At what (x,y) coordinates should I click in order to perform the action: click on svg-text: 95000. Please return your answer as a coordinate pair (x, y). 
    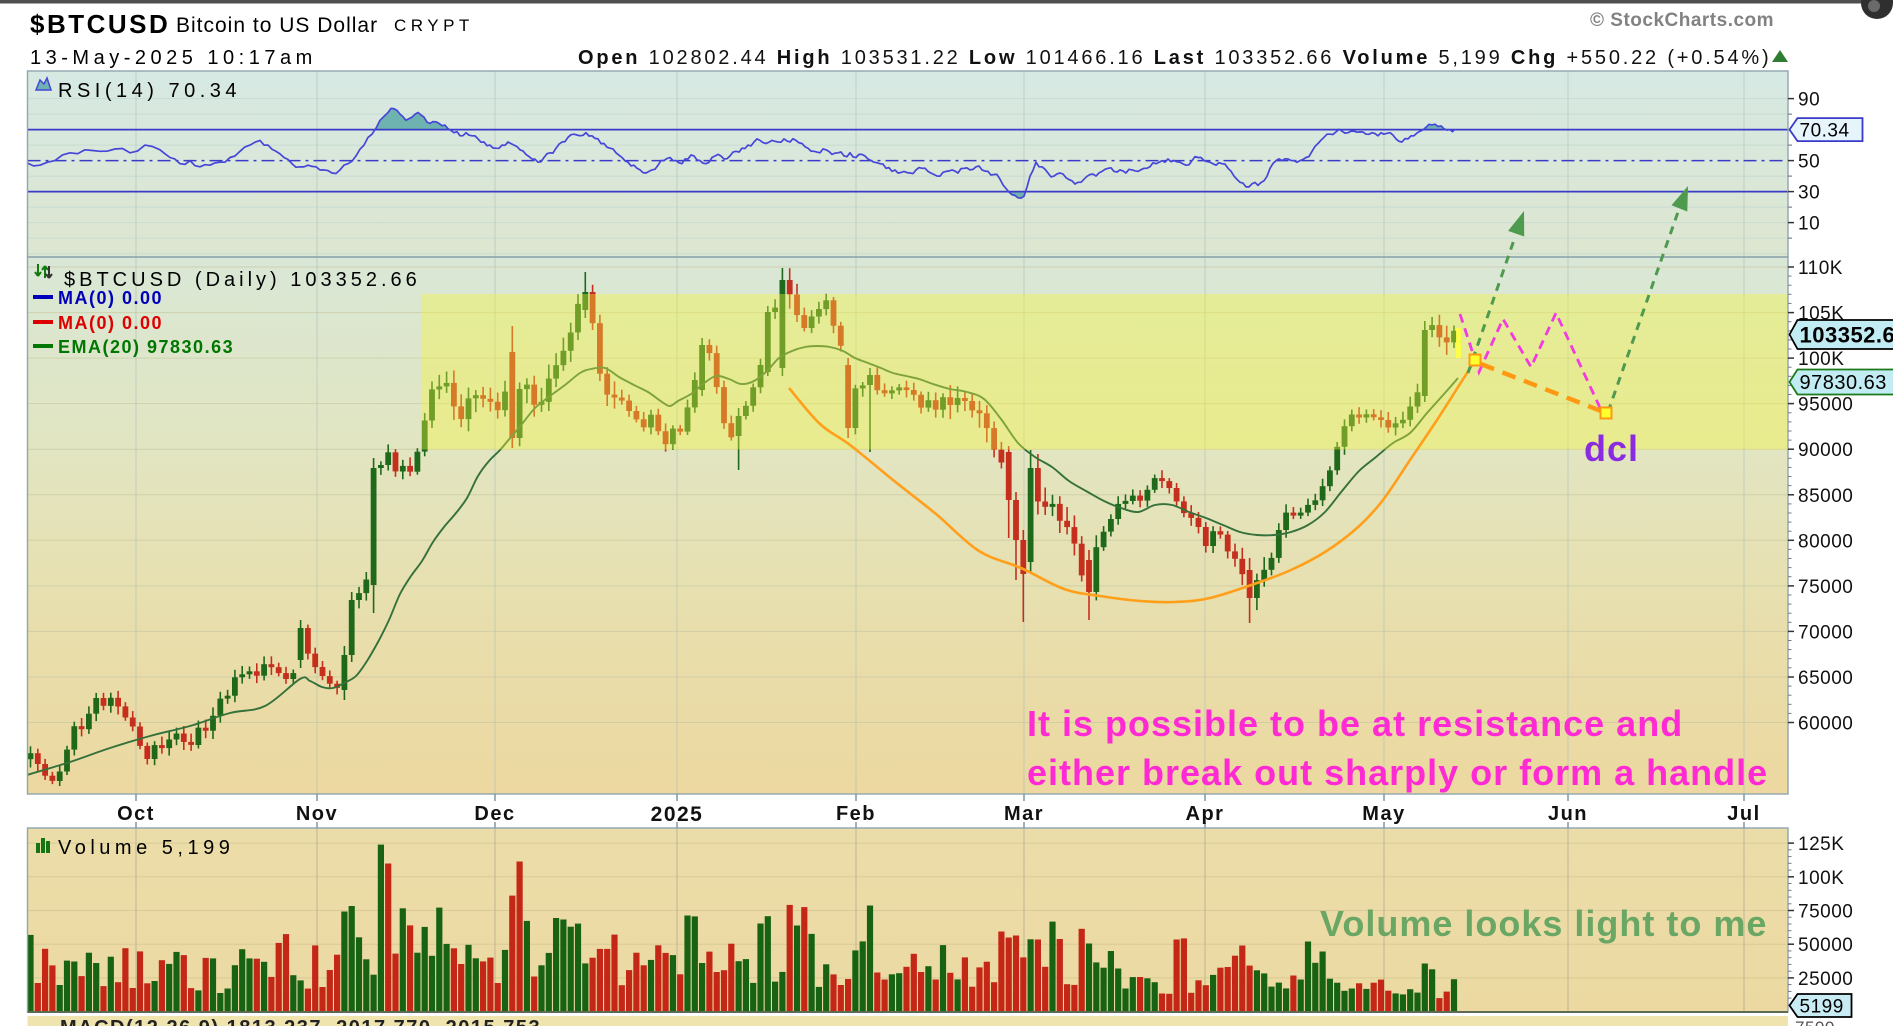
    Looking at the image, I should click on (1825, 405).